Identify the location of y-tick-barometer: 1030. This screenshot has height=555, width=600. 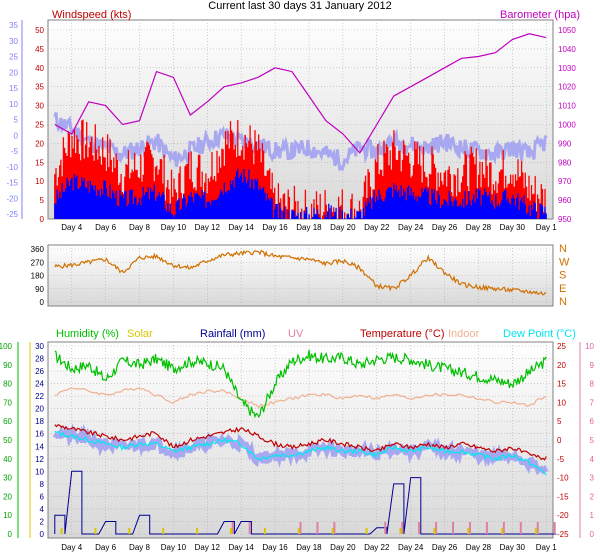
(567, 68).